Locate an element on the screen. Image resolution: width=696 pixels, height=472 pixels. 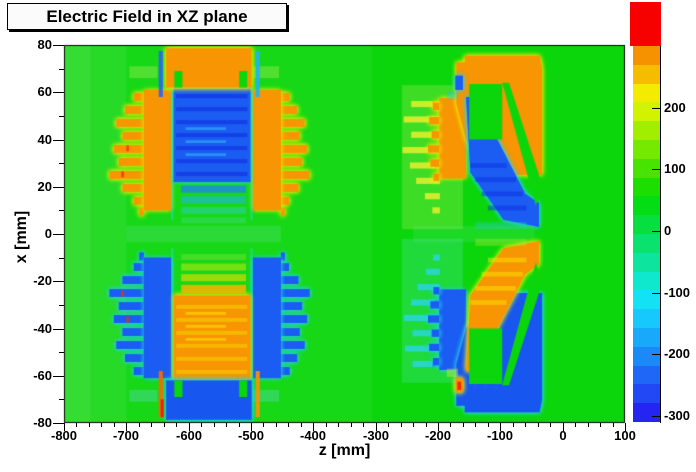
y-tick-label: 40 is located at coordinates (44, 139).